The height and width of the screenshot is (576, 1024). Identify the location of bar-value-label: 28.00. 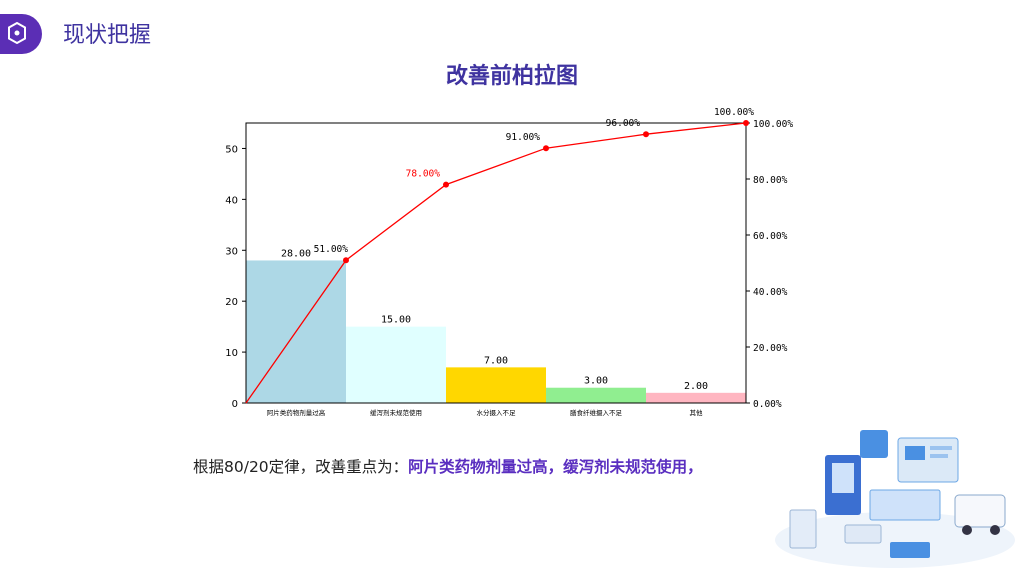
(296, 253).